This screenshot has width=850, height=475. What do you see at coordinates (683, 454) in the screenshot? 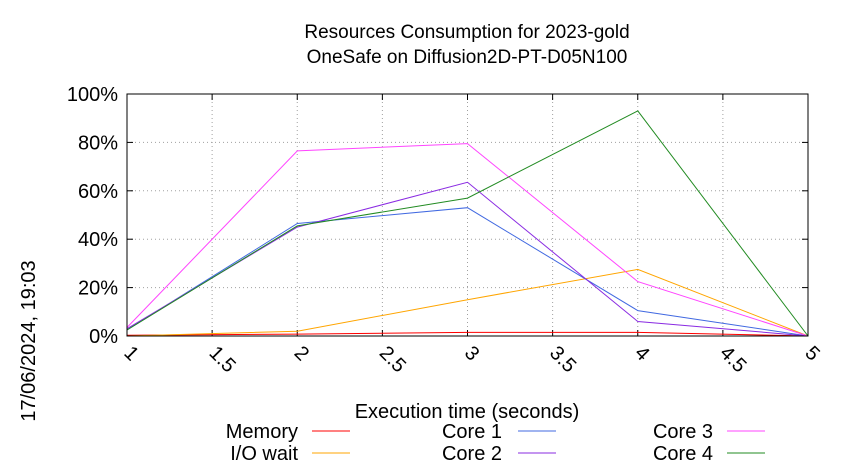
I see `legend-label: Core 4` at bounding box center [683, 454].